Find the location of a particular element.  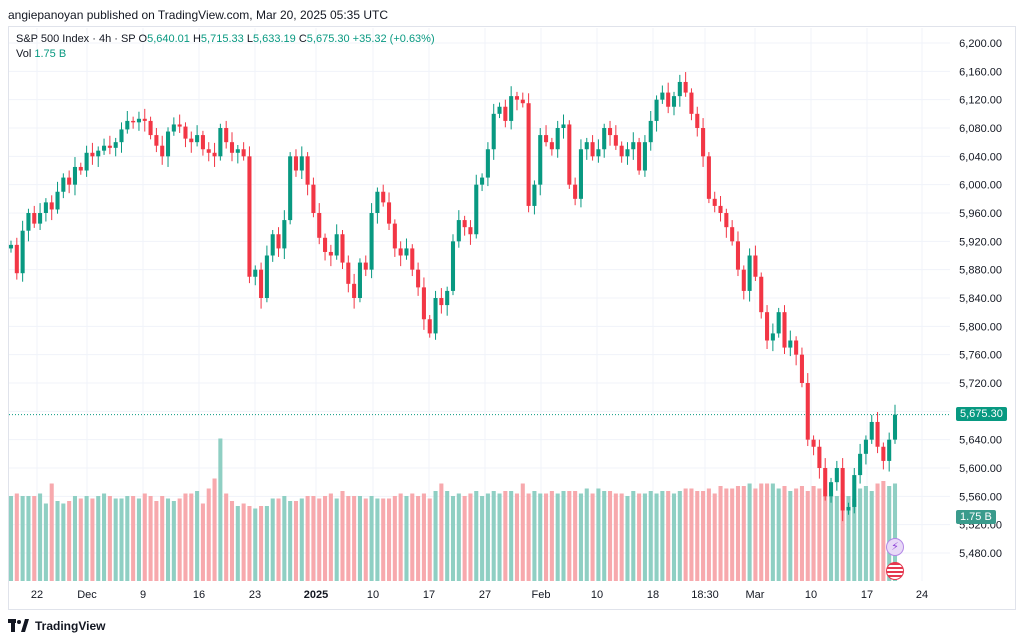

open-value: 5,640.01 is located at coordinates (168, 39).